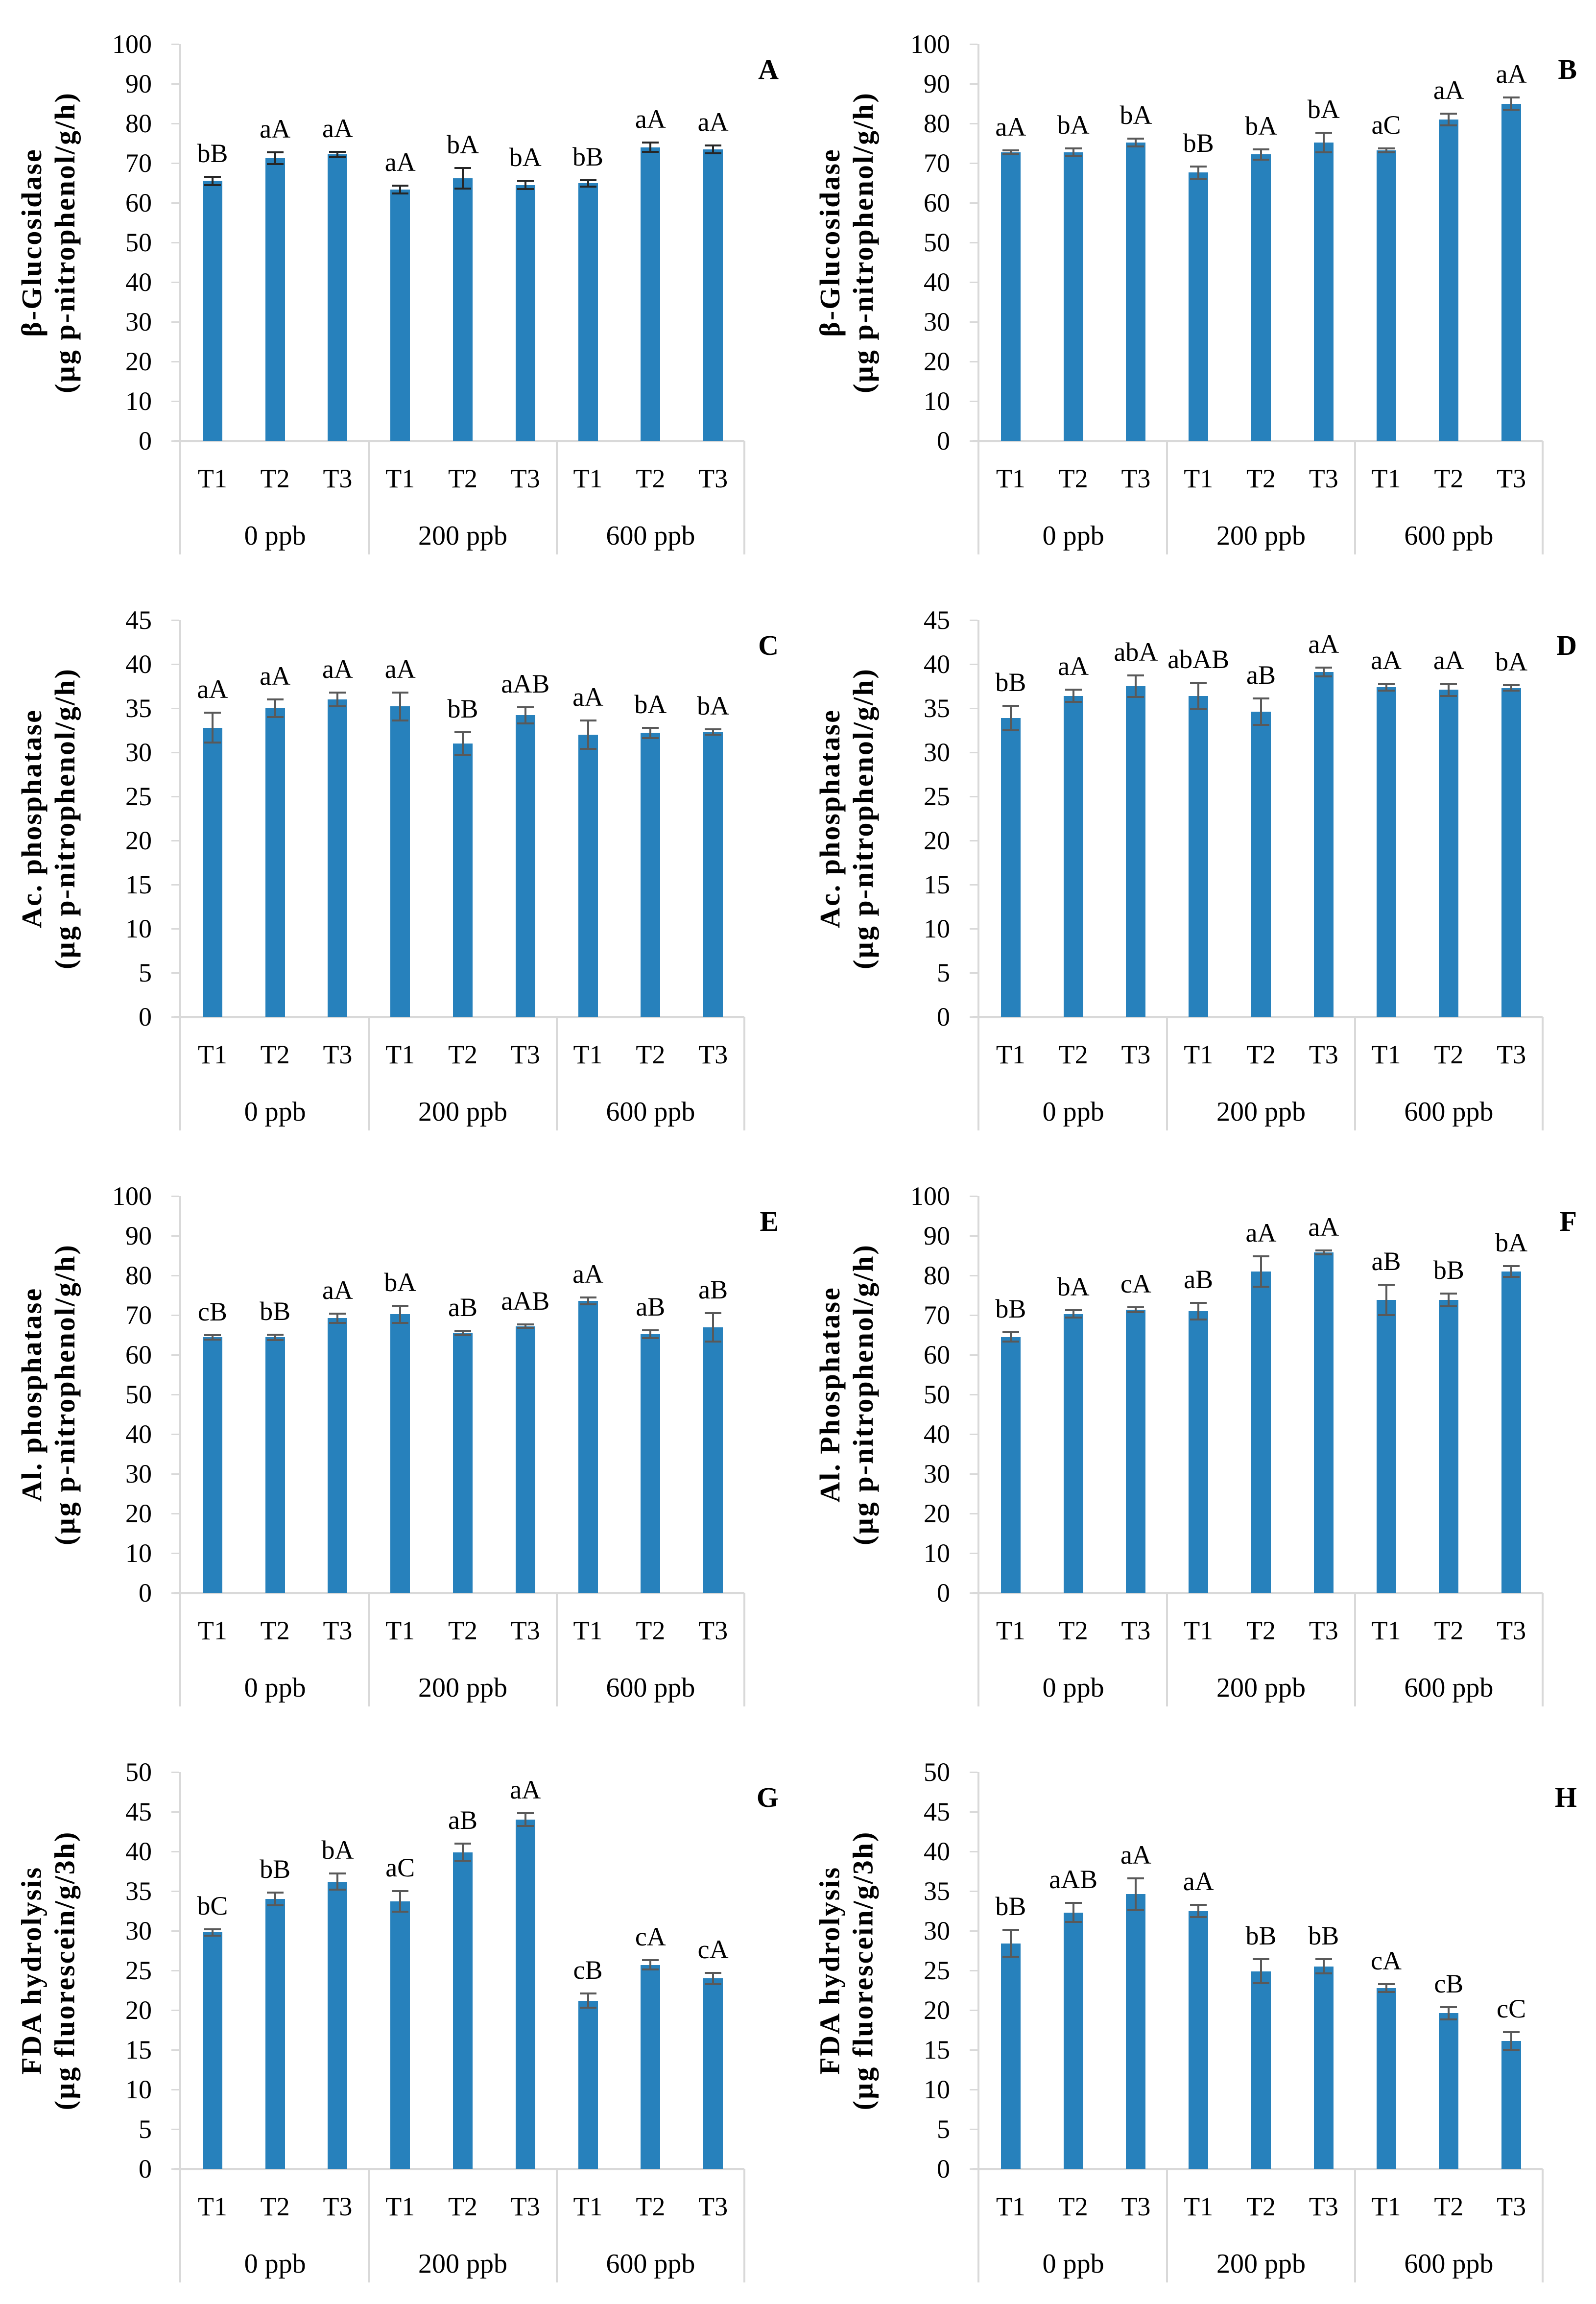 The height and width of the screenshot is (2304, 1596). I want to click on y-tick-label: 40, so click(937, 1851).